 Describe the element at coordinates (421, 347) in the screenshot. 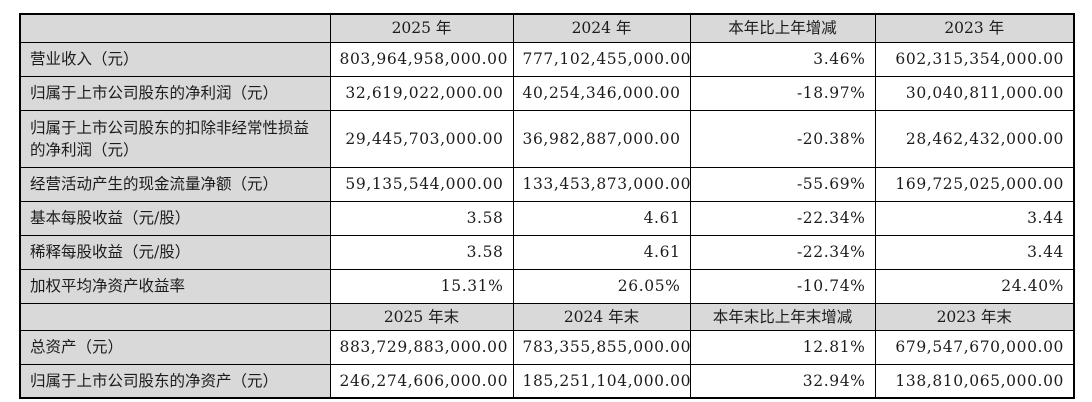

I see `cell-value: 883,729,883,000.00` at that location.